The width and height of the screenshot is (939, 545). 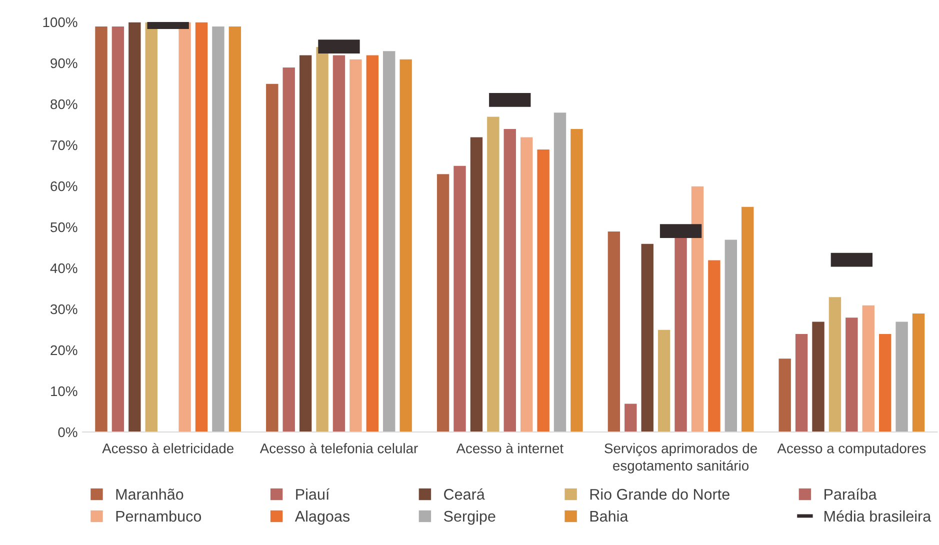 What do you see at coordinates (64, 145) in the screenshot?
I see `y-tick-label: 70%` at bounding box center [64, 145].